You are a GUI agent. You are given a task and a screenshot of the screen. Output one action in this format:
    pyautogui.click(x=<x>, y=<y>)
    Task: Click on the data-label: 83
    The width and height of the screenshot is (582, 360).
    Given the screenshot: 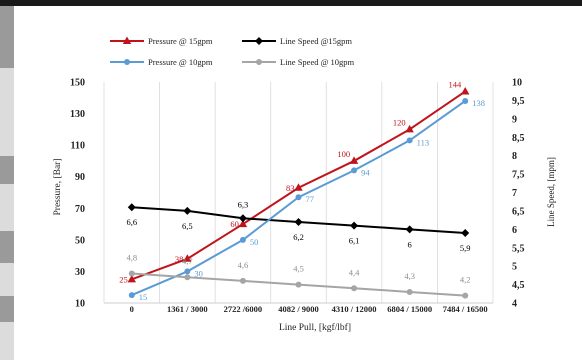 What is the action you would take?
    pyautogui.click(x=290, y=188)
    